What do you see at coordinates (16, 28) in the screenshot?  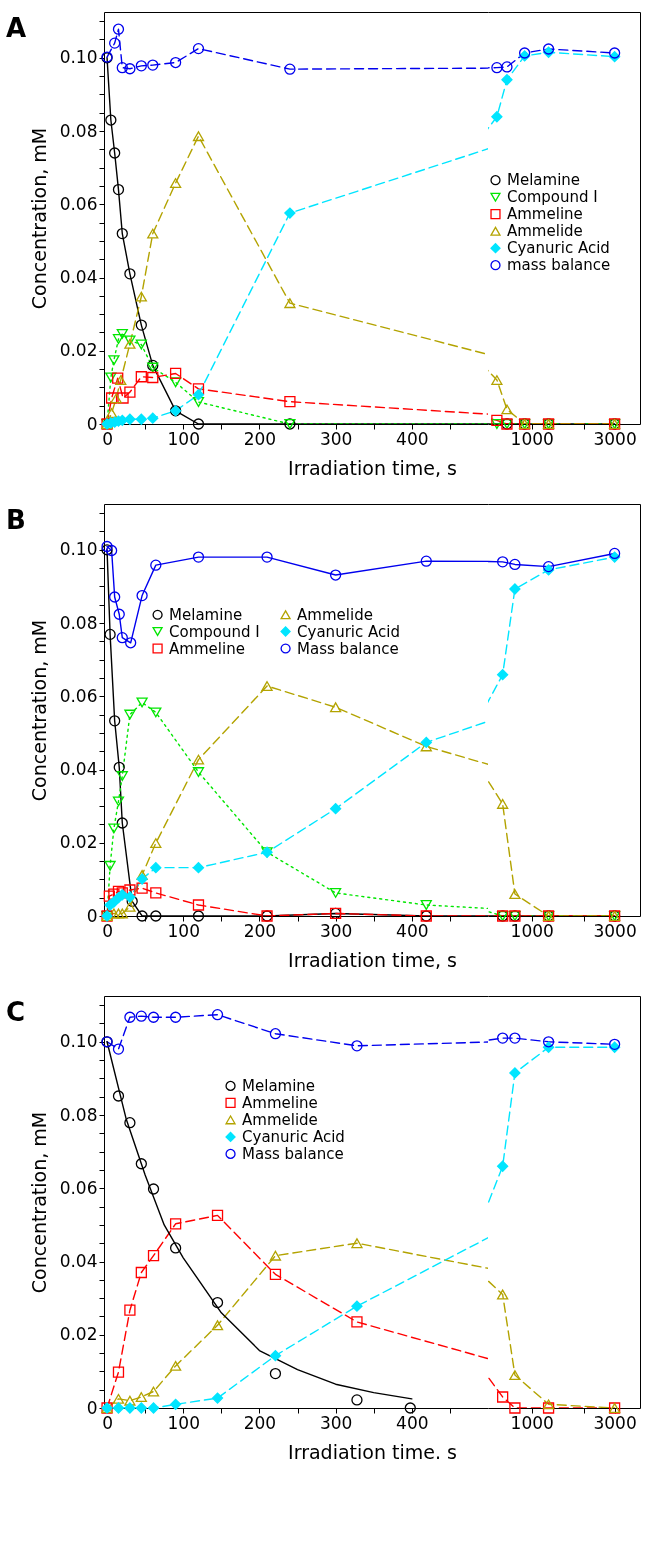 I see `chart-title: A` at bounding box center [16, 28].